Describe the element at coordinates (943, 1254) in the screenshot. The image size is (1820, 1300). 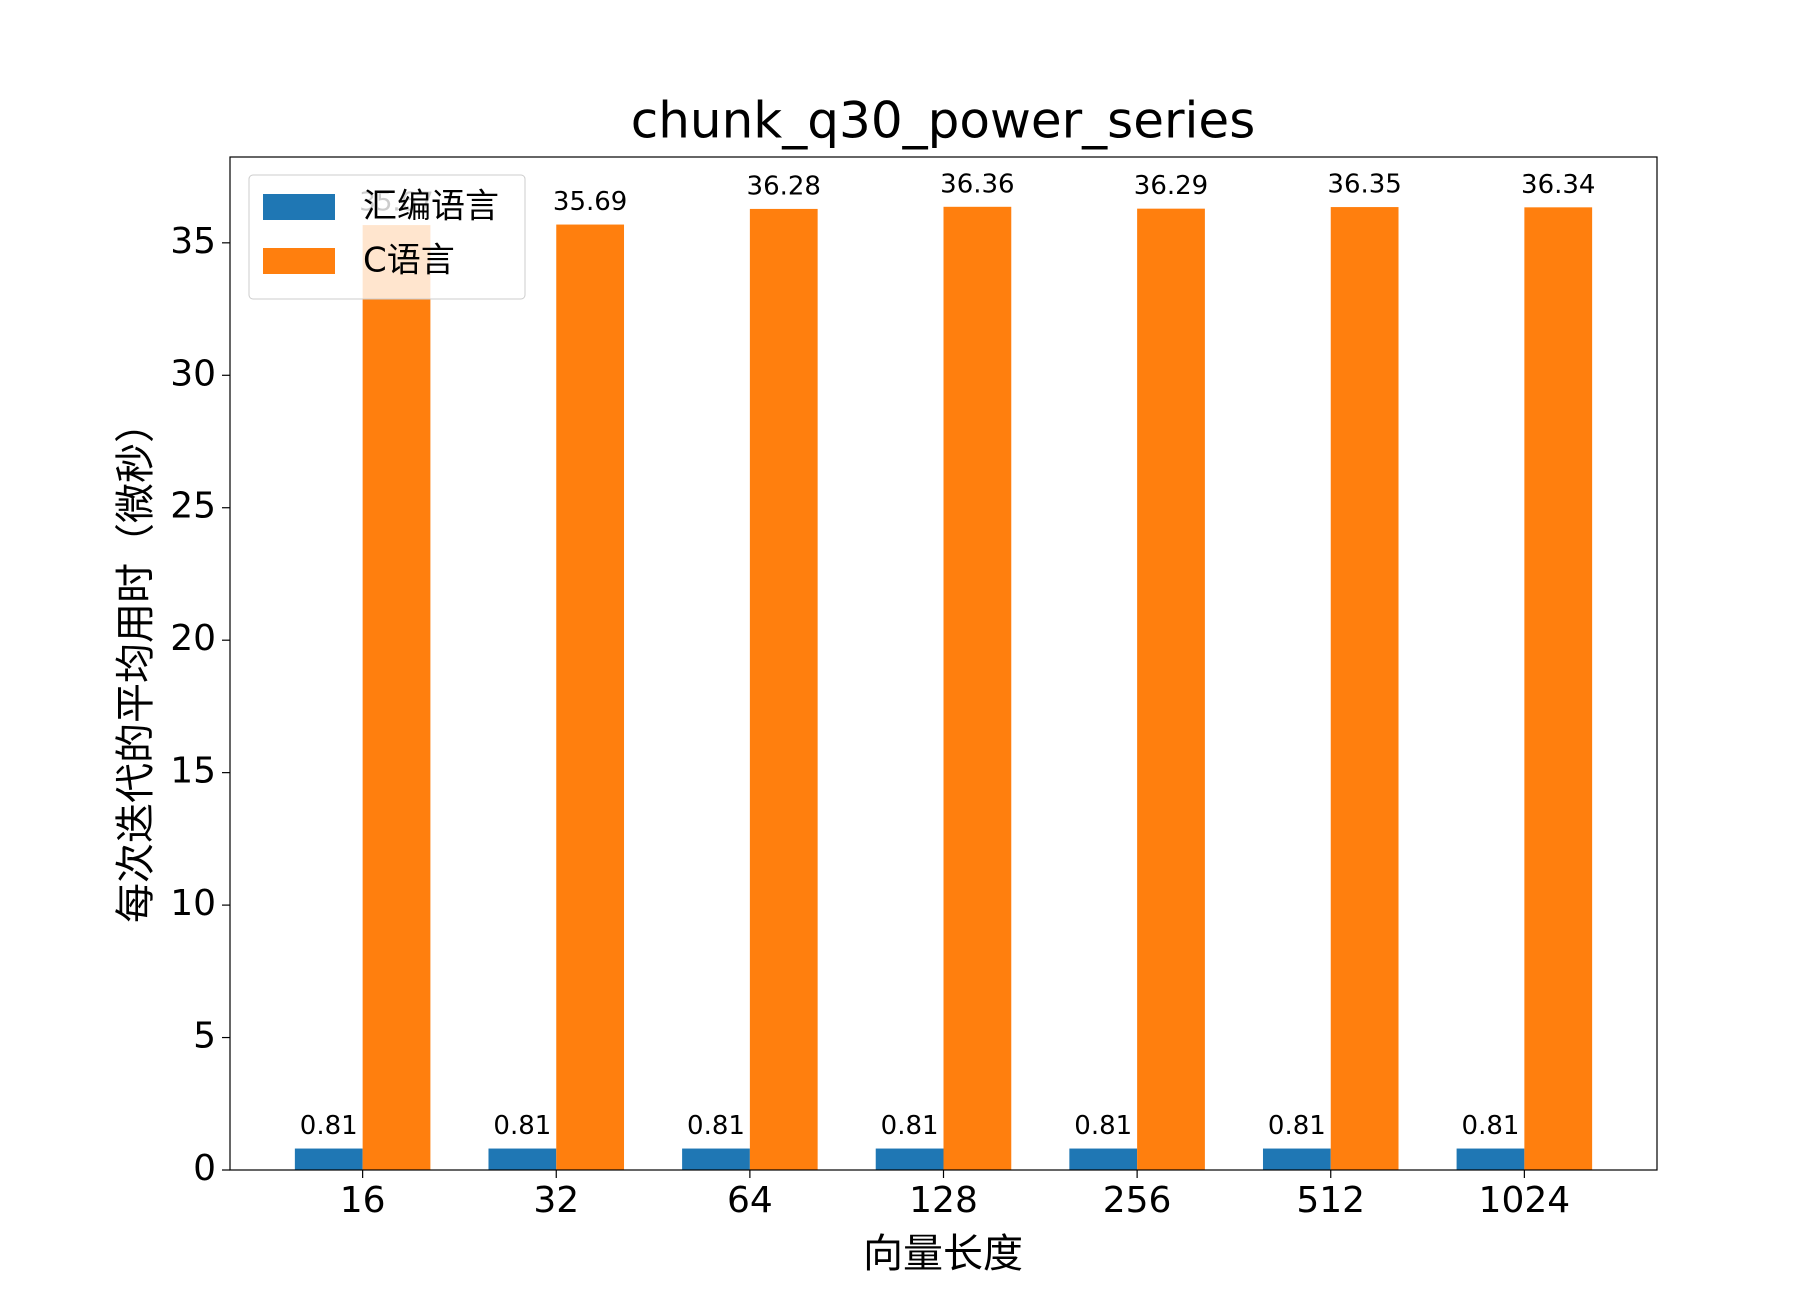
I see `x-axis-label: 向量长度` at that location.